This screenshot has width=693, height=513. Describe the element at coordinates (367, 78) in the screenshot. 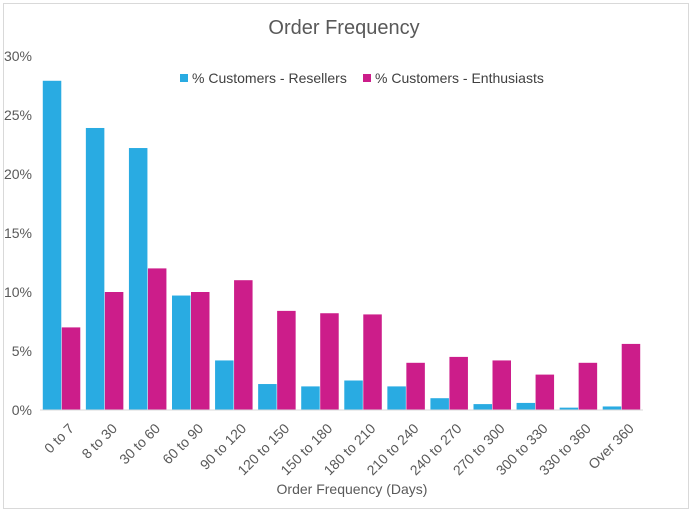

I see `legend-swatch-enthusiasts` at that location.